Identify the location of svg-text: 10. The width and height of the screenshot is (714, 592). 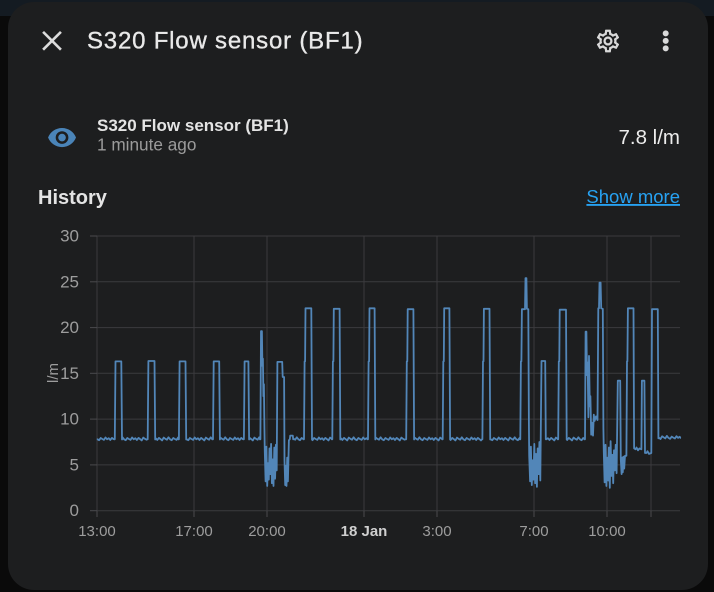
(69, 419).